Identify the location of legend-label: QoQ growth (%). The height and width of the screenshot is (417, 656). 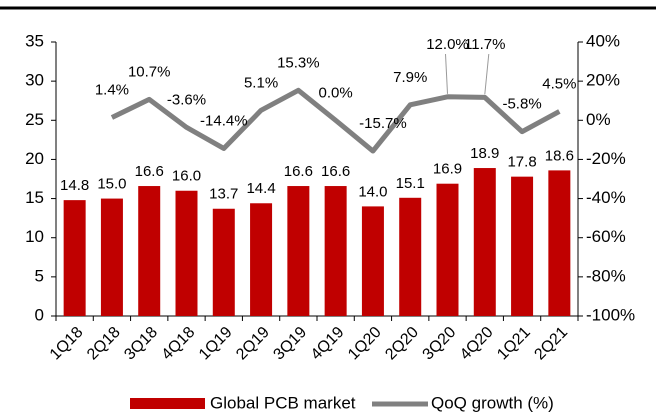
(492, 402).